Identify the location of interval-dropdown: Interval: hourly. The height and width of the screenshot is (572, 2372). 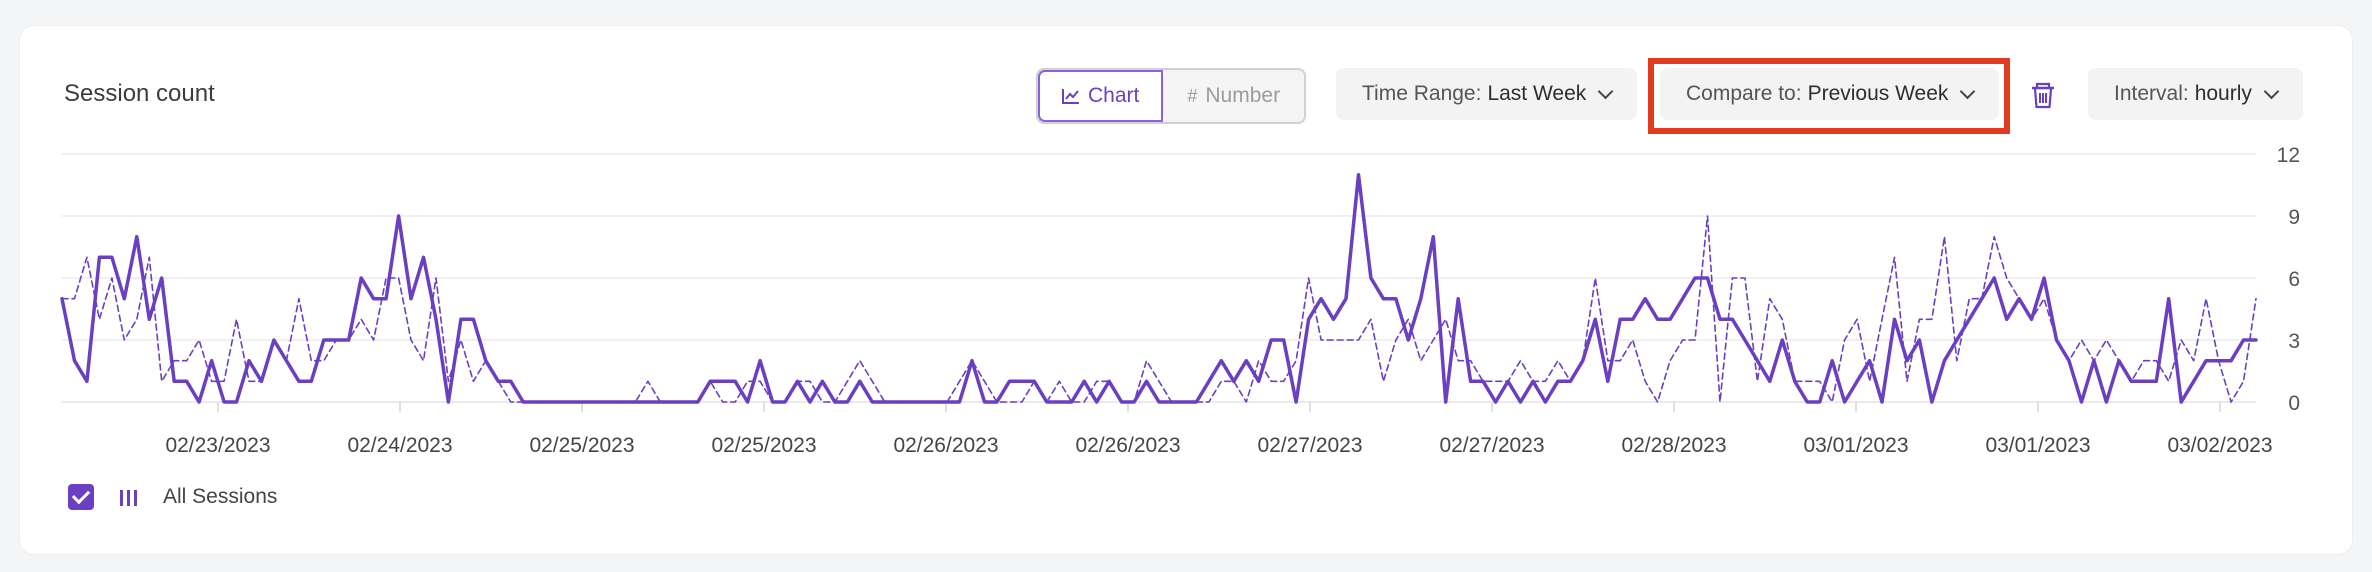
(2195, 94).